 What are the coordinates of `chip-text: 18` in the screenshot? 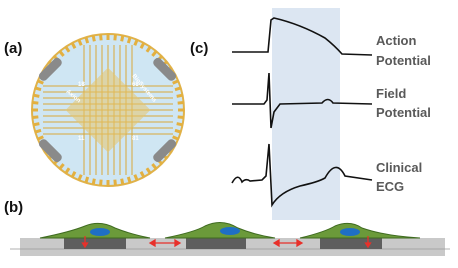 It's located at (81, 85).